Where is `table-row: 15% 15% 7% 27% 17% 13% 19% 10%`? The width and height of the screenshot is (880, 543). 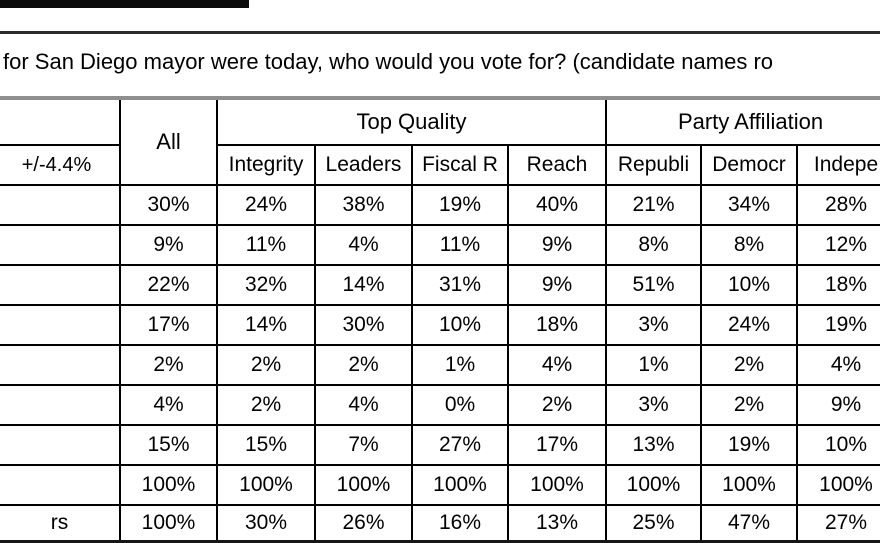
table-row: 15% 15% 7% 27% 17% 13% 19% 10% is located at coordinates (440, 445).